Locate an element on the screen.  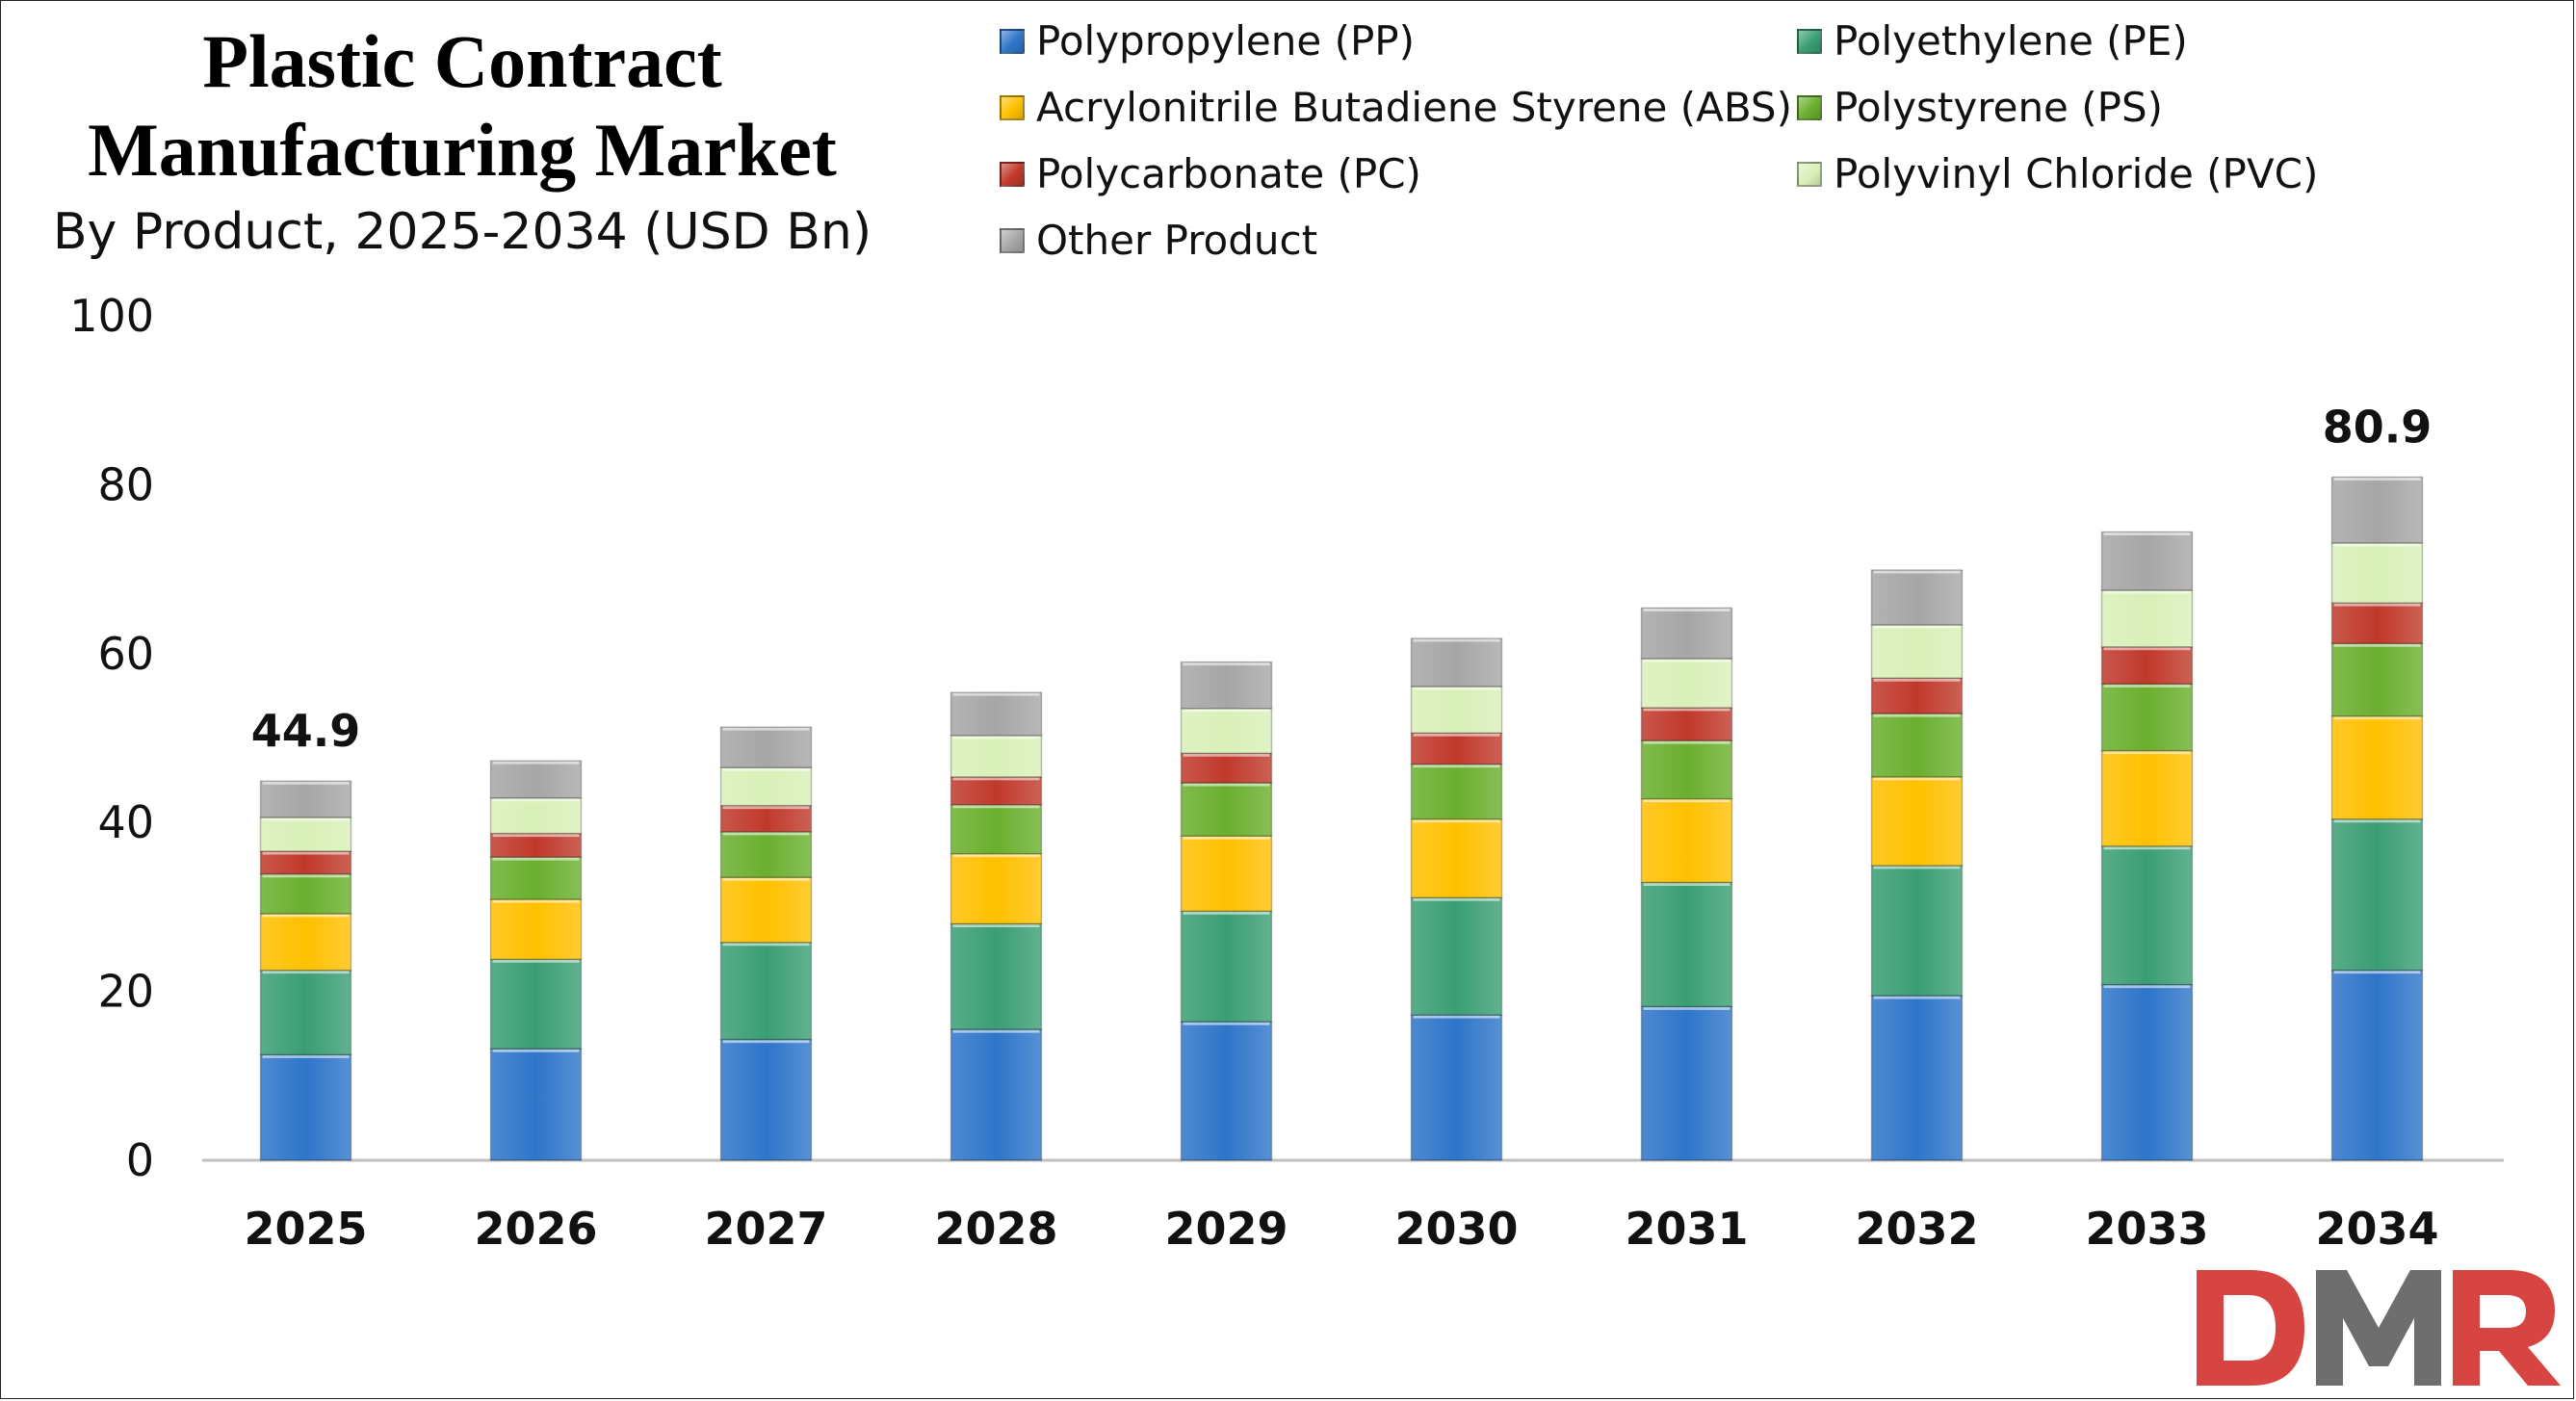
chart-title-line-2: Manufacturing Market is located at coordinates (462, 150).